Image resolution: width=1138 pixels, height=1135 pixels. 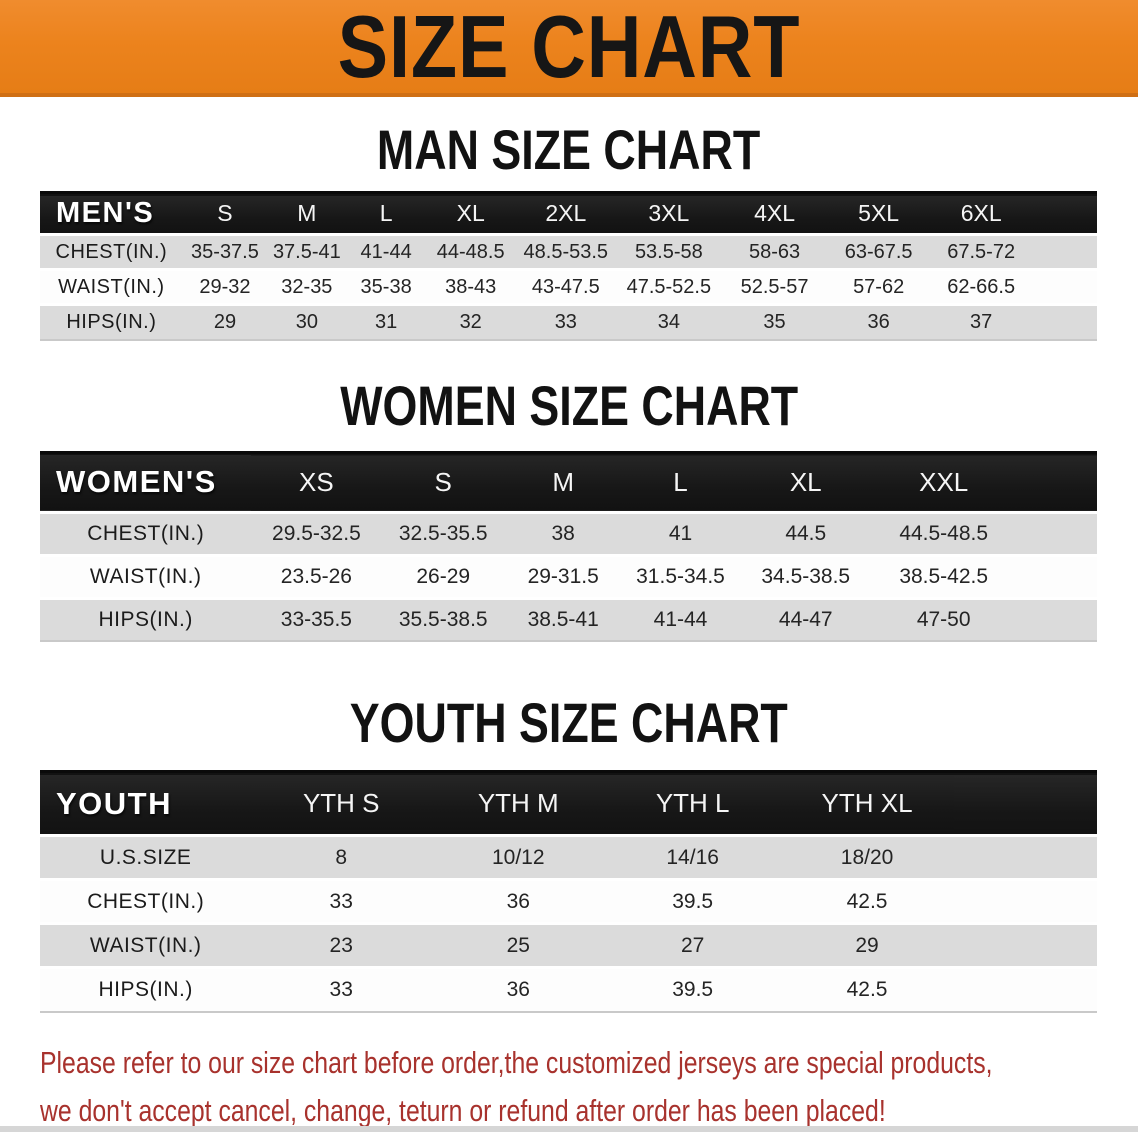 I want to click on youth-header-row: YOUTH YTH S YTH M YTH L YTH XL, so click(x=568, y=803).